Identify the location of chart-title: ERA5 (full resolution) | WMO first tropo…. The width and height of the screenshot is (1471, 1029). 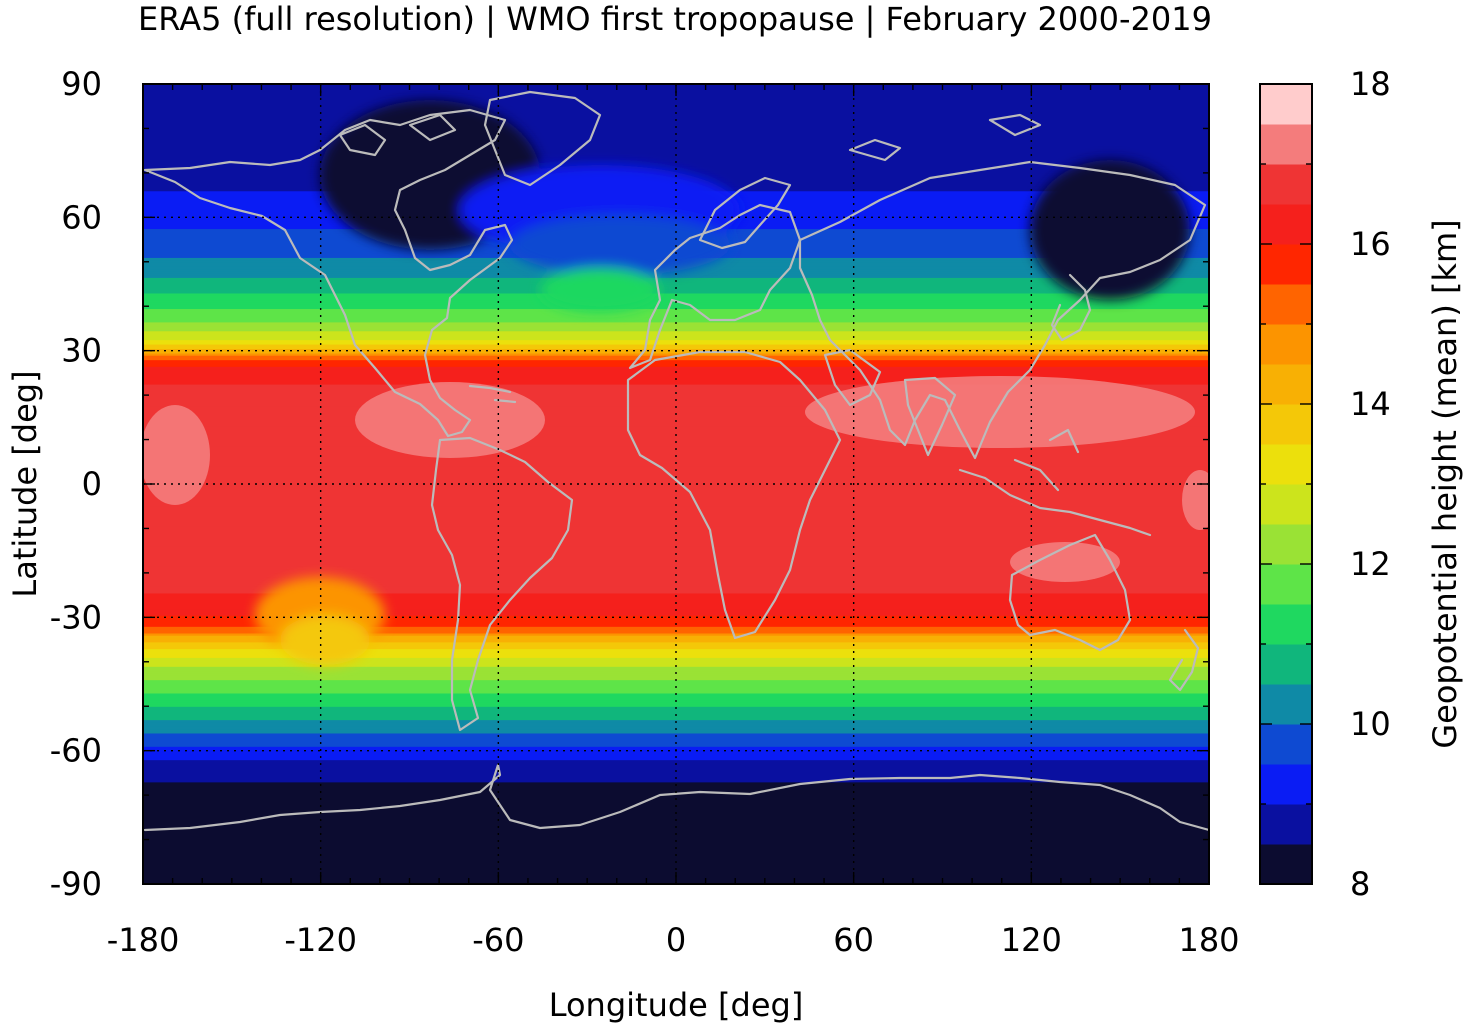
(675, 19).